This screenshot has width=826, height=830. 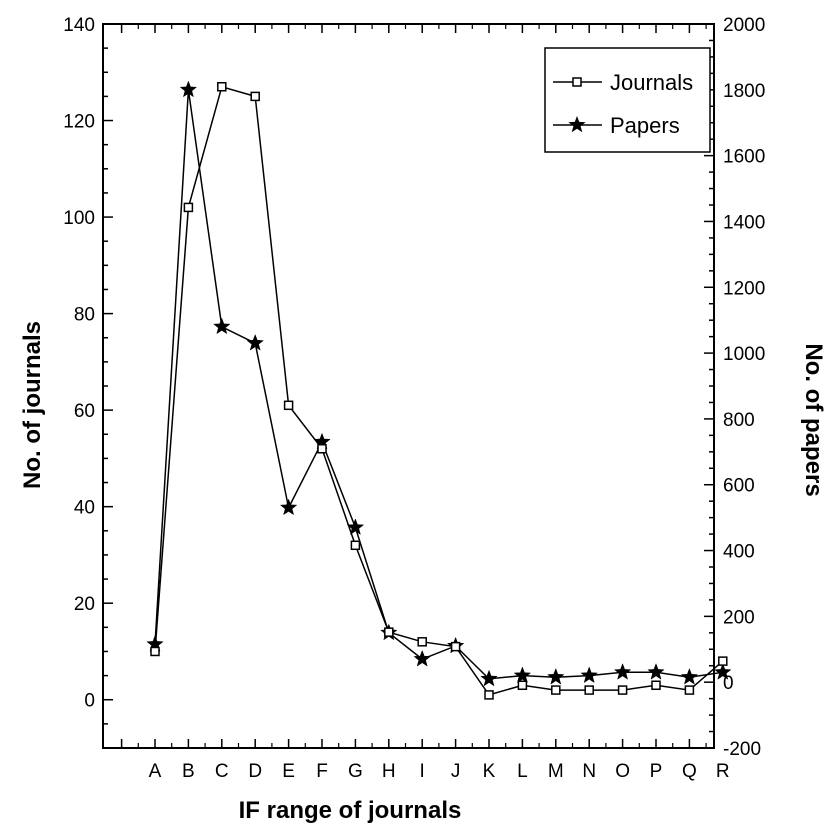 What do you see at coordinates (84, 315) in the screenshot?
I see `left-tick-label: 80` at bounding box center [84, 315].